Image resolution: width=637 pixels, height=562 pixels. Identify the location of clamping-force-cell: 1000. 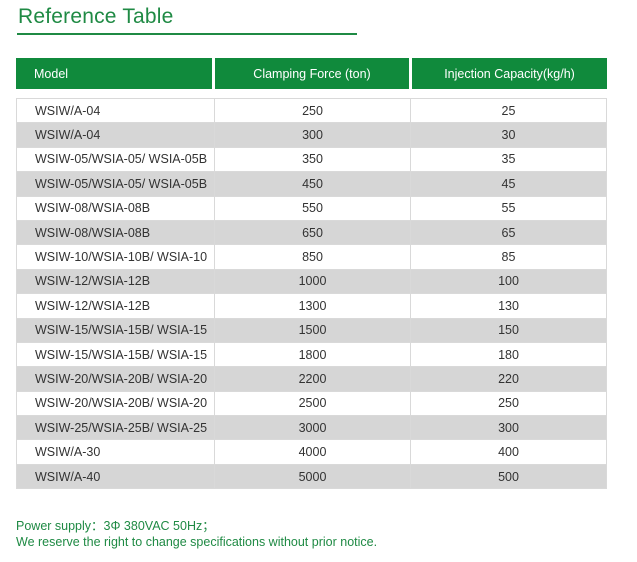
(313, 282).